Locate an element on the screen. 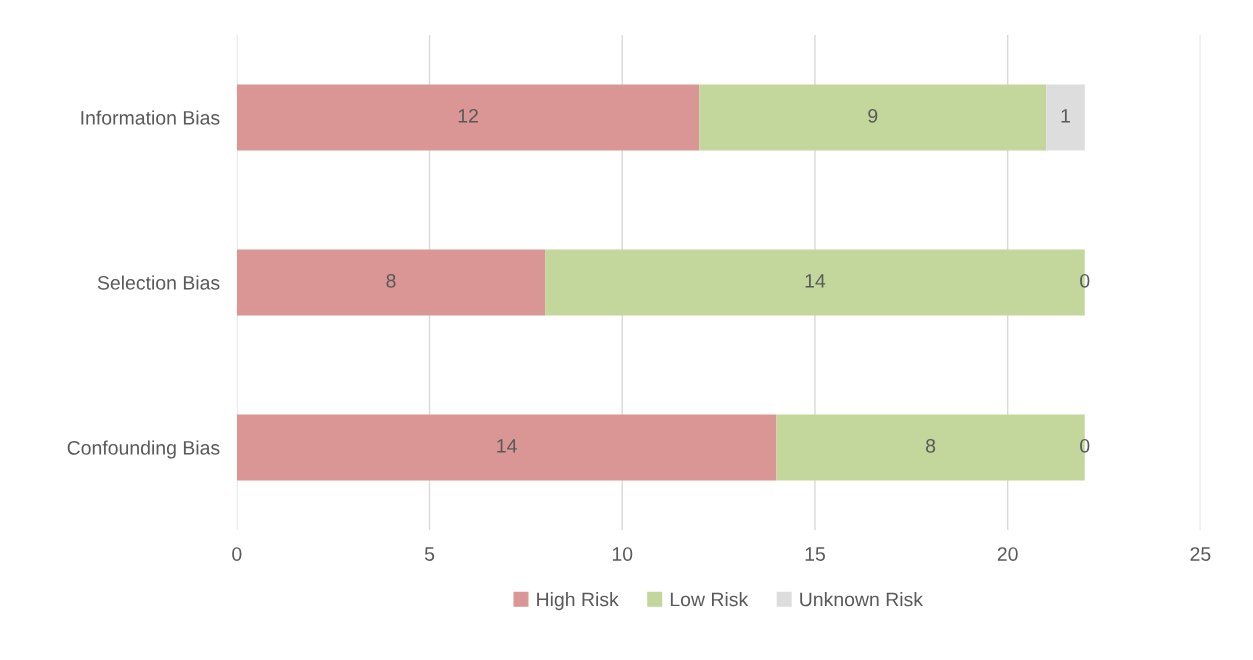 Image resolution: width=1253 pixels, height=660 pixels. data-label: 12 is located at coordinates (468, 115).